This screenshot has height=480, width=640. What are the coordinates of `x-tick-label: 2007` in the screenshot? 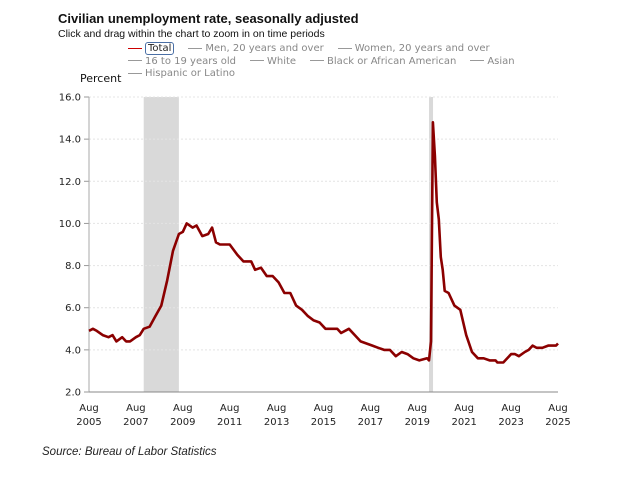 It's located at (135, 422).